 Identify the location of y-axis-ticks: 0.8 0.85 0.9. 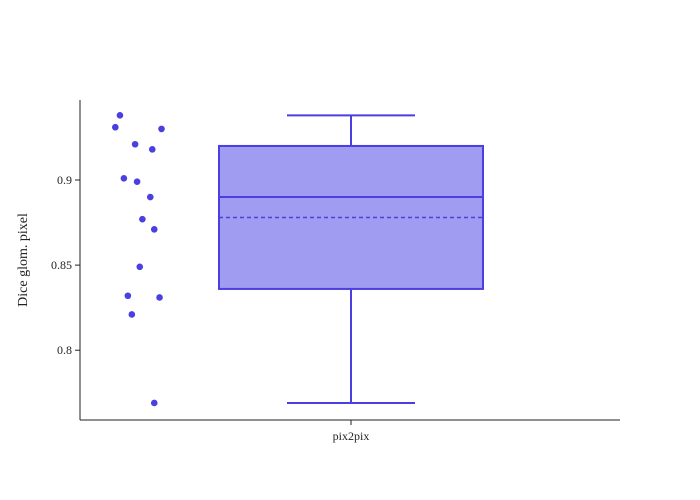
(65, 265).